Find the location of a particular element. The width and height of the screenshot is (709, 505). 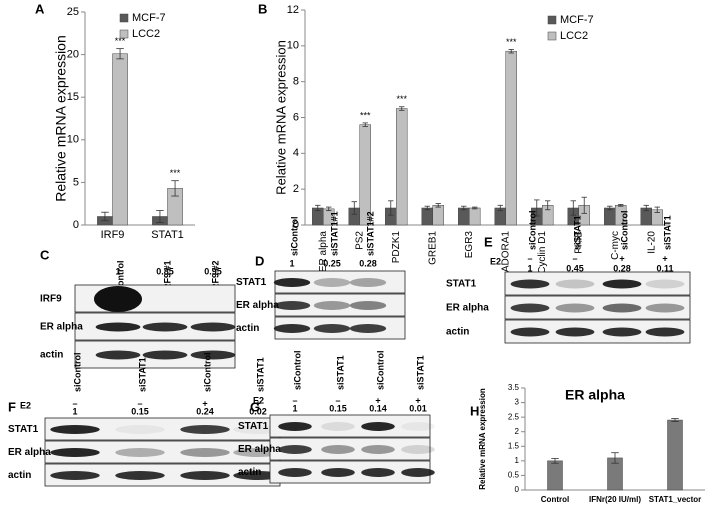

ratio-label: 0.02 is located at coordinates (258, 411).